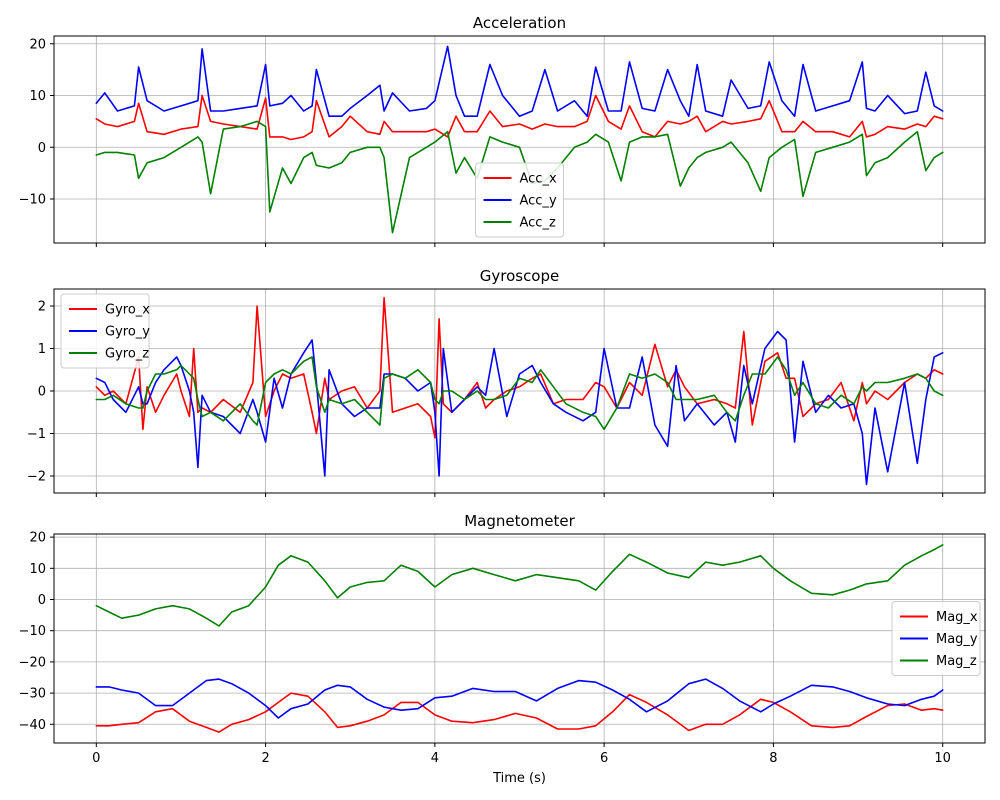 This screenshot has width=1000, height=800. Describe the element at coordinates (37, 538) in the screenshot. I see `magnetometer-ytick-label: 20` at that location.